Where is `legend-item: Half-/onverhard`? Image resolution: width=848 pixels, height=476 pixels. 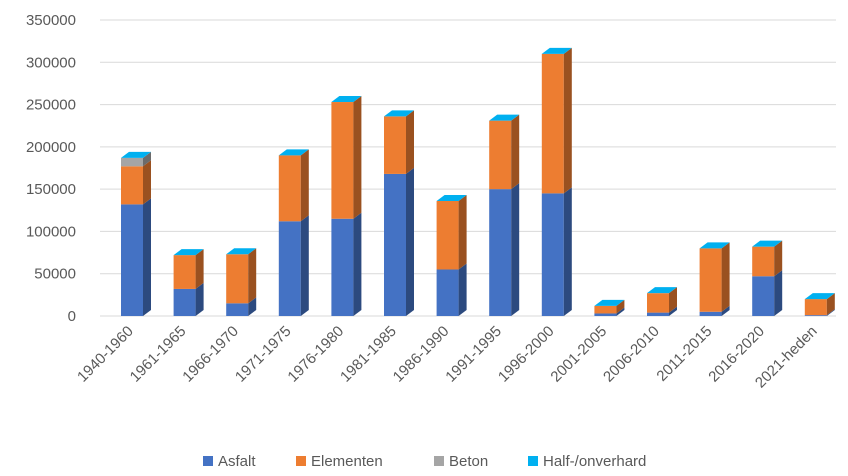 legend-item: Half-/onverhard is located at coordinates (587, 461).